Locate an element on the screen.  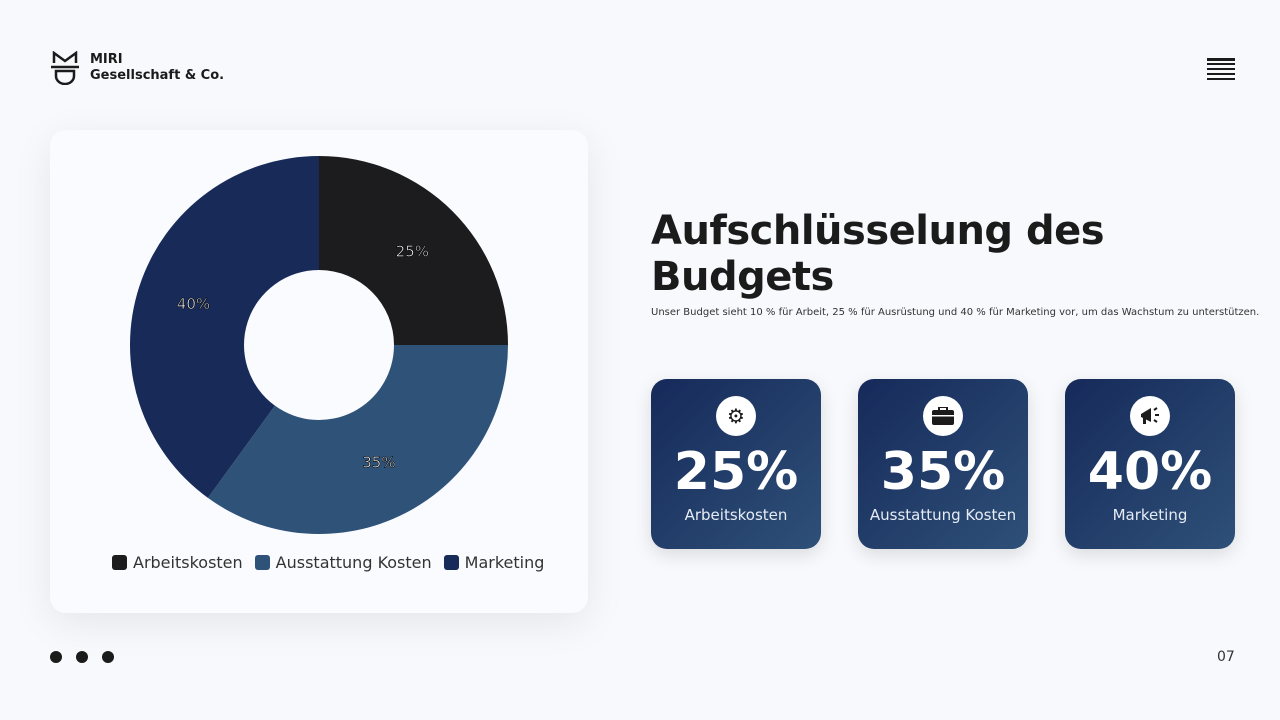
legend-label: Ausstattung Kosten is located at coordinates (353, 562).